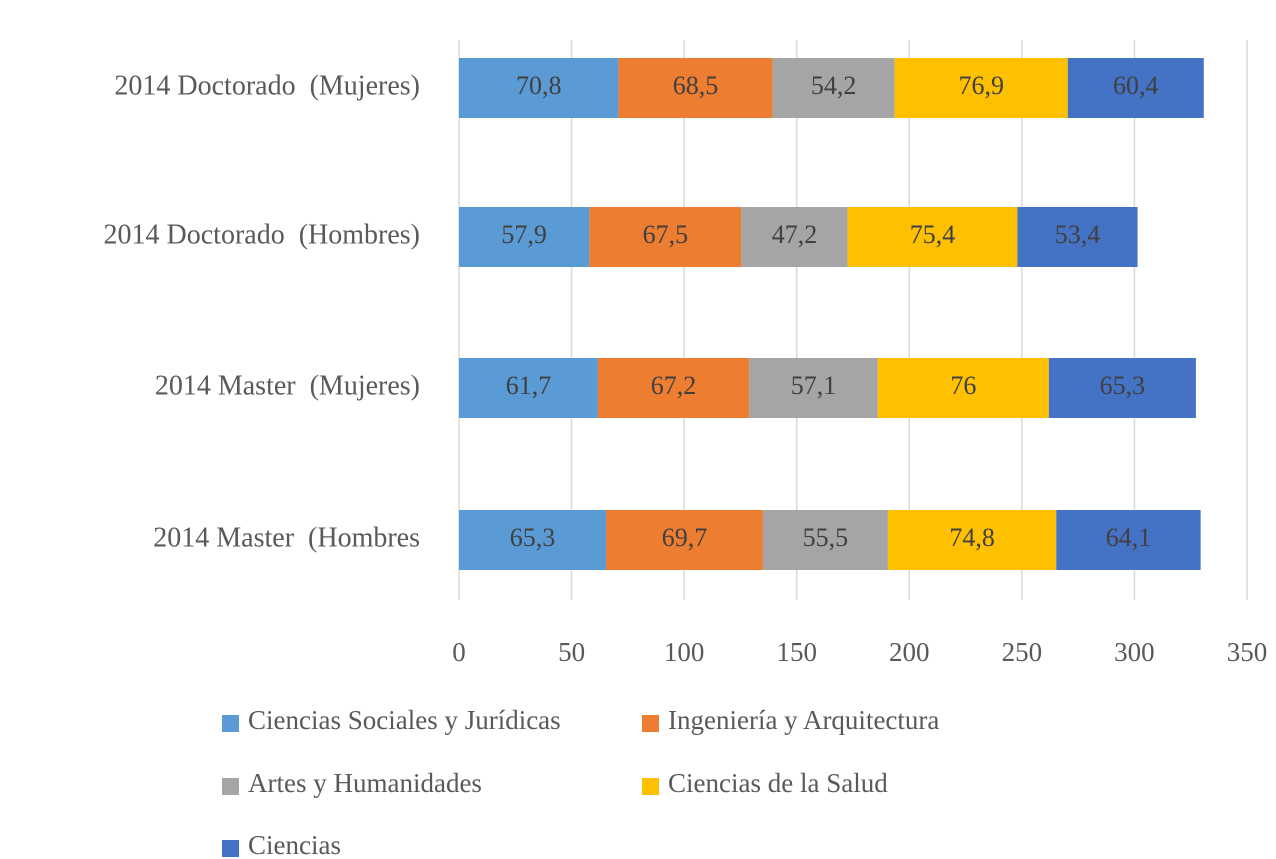 This screenshot has height=859, width=1276. I want to click on y-tick-label: 2014 Doctorado (Hombres), so click(262, 234).